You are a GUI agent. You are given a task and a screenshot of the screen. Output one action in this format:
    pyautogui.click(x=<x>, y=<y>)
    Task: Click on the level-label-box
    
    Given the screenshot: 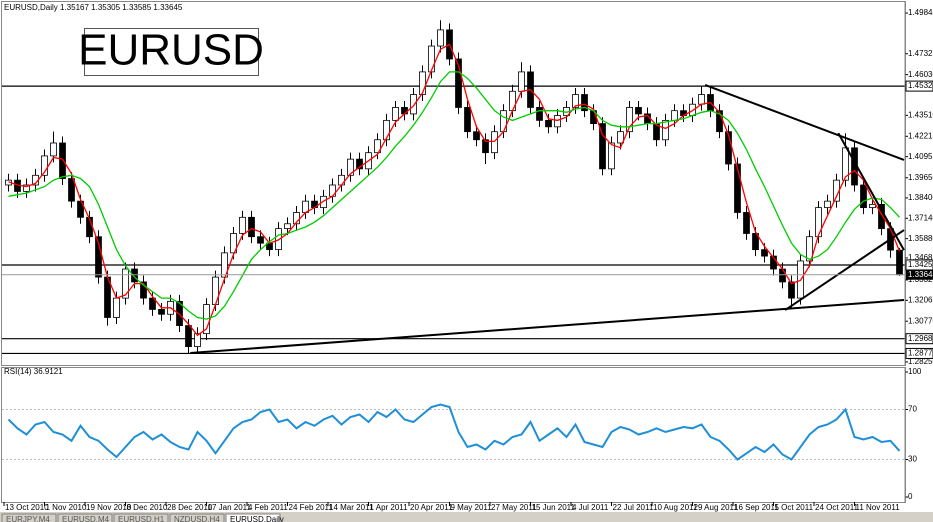 What is the action you would take?
    pyautogui.click(x=919, y=353)
    